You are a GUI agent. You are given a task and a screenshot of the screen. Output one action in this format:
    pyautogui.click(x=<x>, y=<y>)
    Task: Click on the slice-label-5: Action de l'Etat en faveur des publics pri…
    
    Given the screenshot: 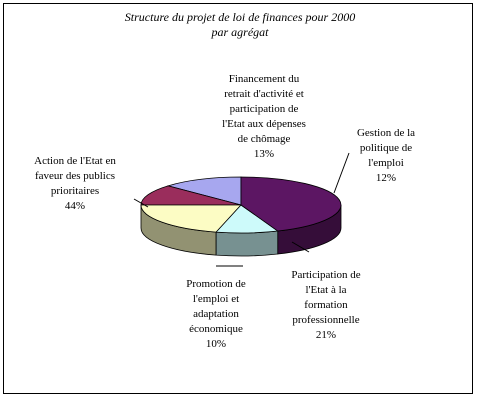 What is the action you would take?
    pyautogui.click(x=75, y=184)
    